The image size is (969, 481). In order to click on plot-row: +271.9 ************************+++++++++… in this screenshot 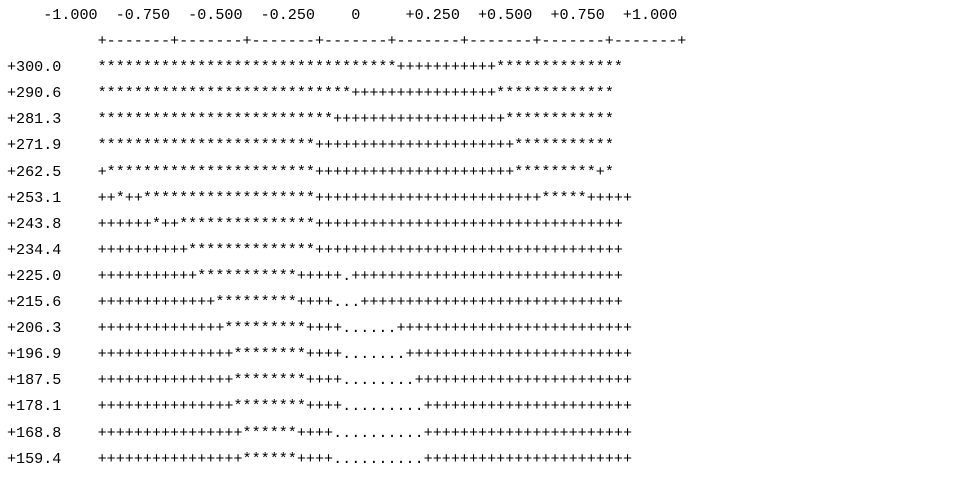, I will do `click(346, 145)`.